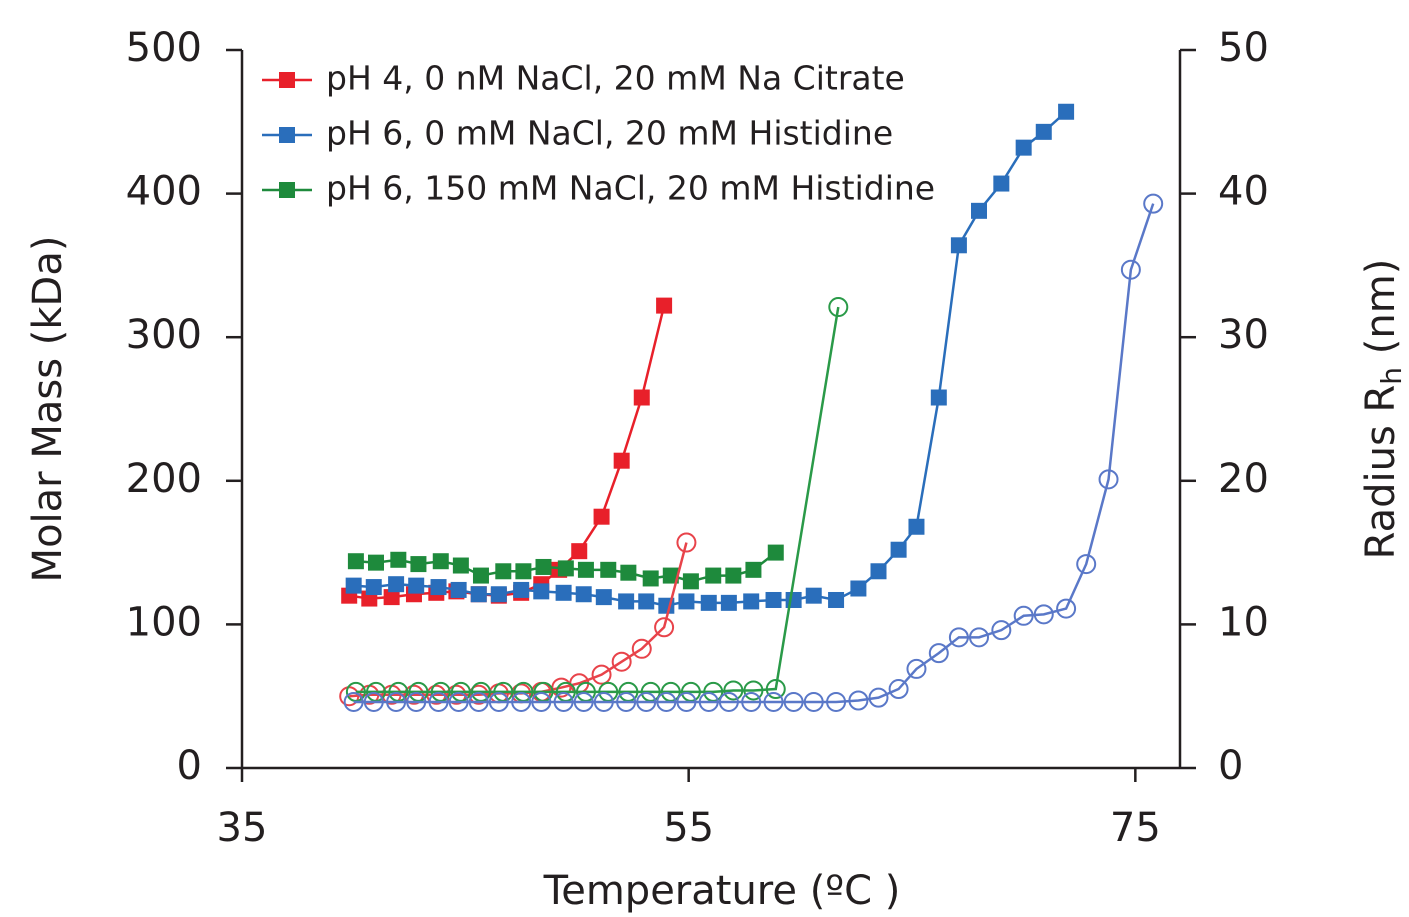 This screenshot has width=1409, height=917. I want to click on x-tick-label: 75, so click(1135, 828).